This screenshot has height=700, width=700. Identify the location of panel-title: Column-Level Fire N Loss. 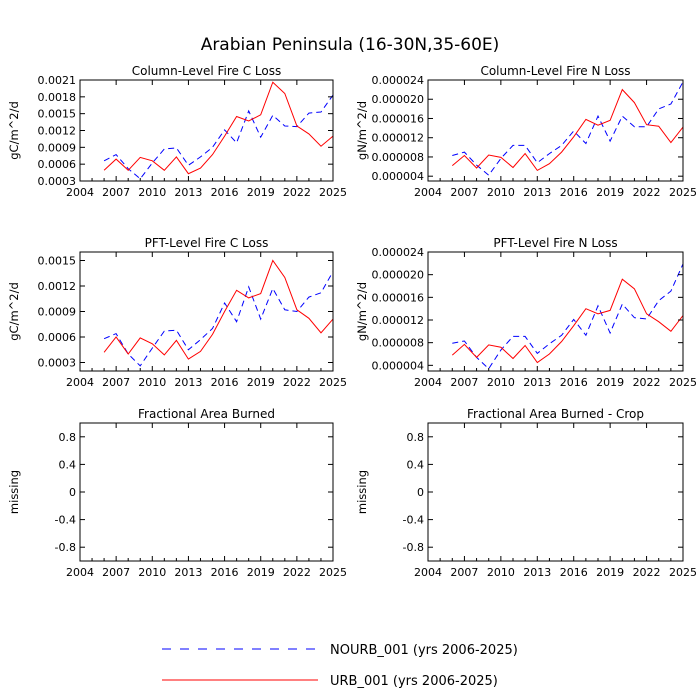
(555, 71).